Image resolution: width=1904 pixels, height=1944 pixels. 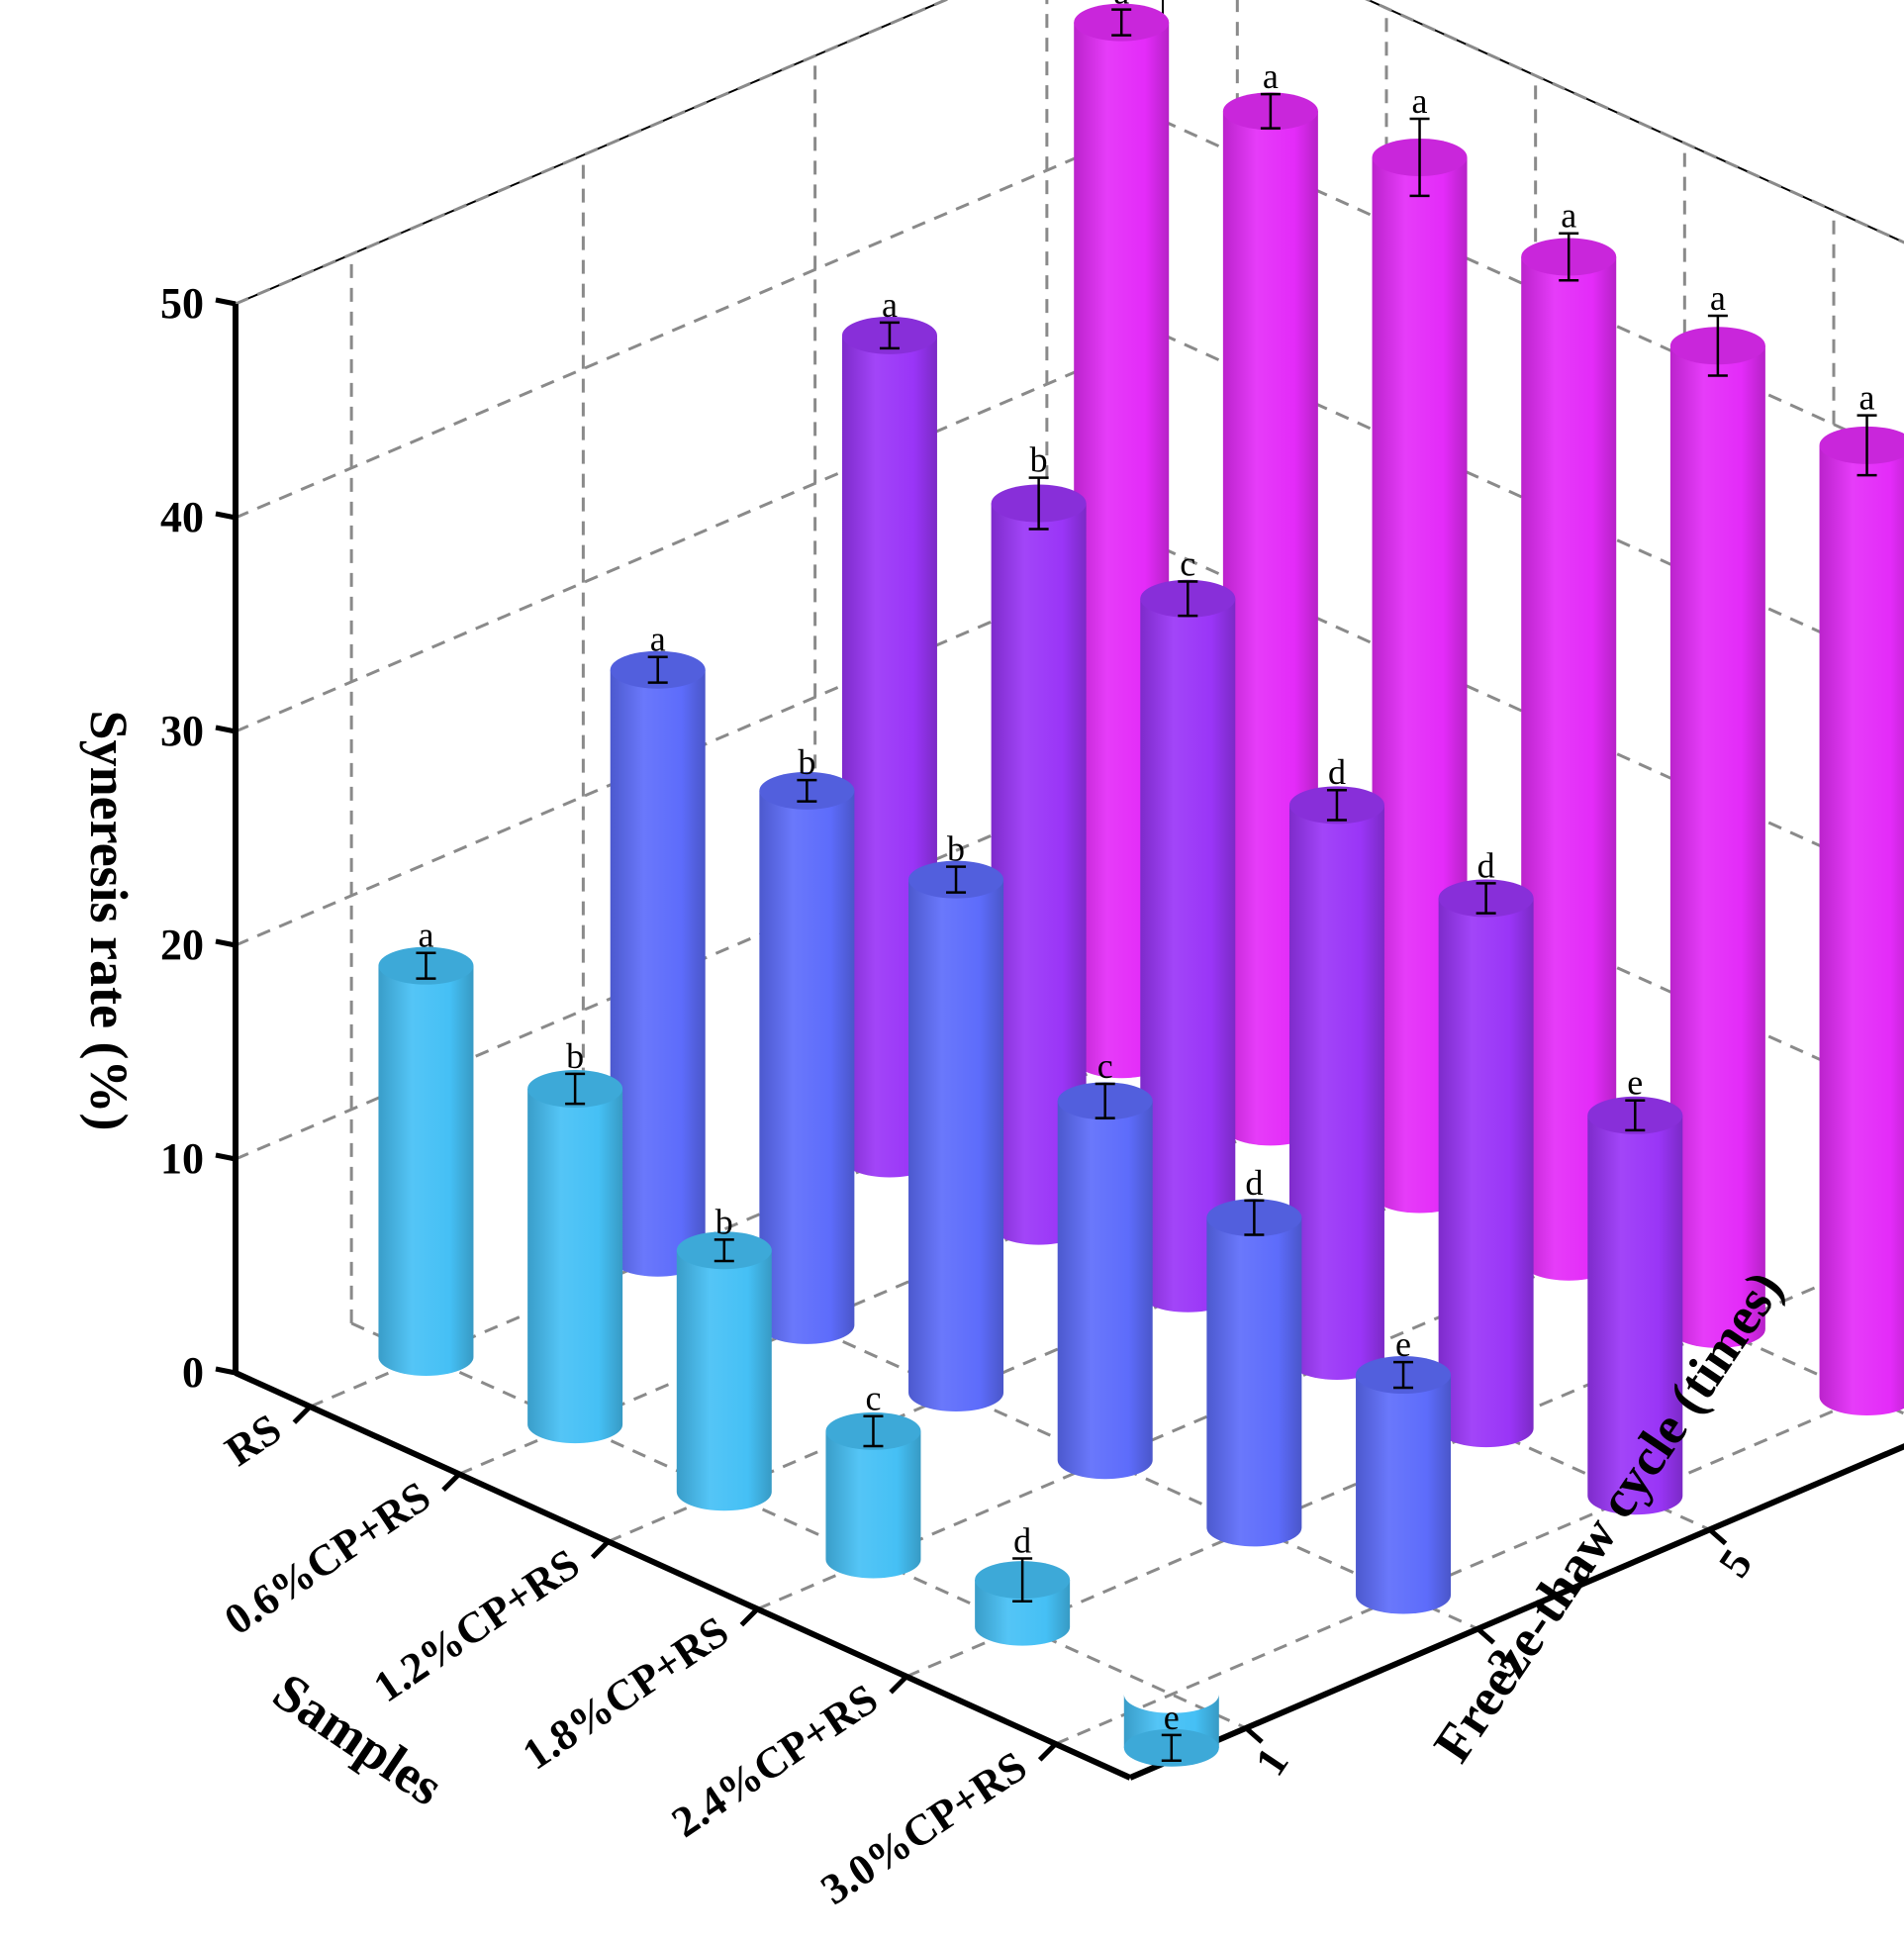 What do you see at coordinates (1516, 1612) in the screenshot?
I see `cycle-axis-line` at bounding box center [1516, 1612].